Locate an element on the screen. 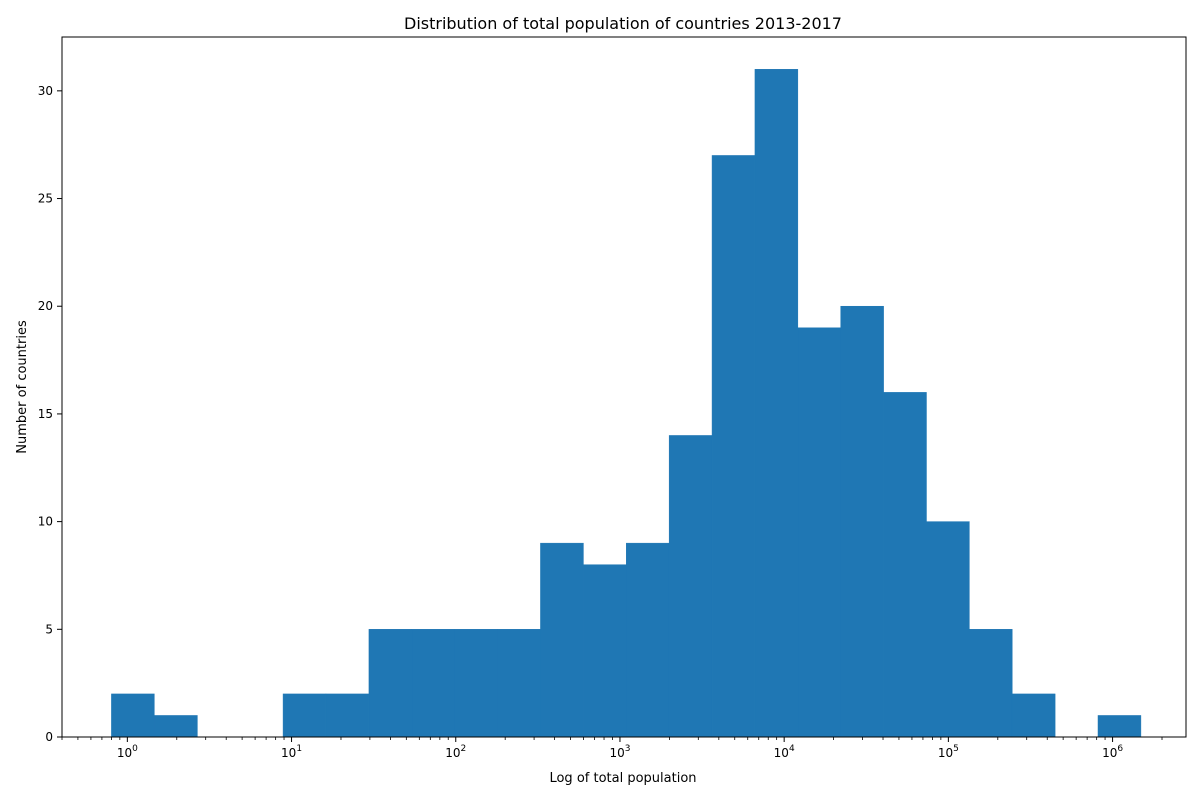  y-tick-label: 15 is located at coordinates (45, 414).